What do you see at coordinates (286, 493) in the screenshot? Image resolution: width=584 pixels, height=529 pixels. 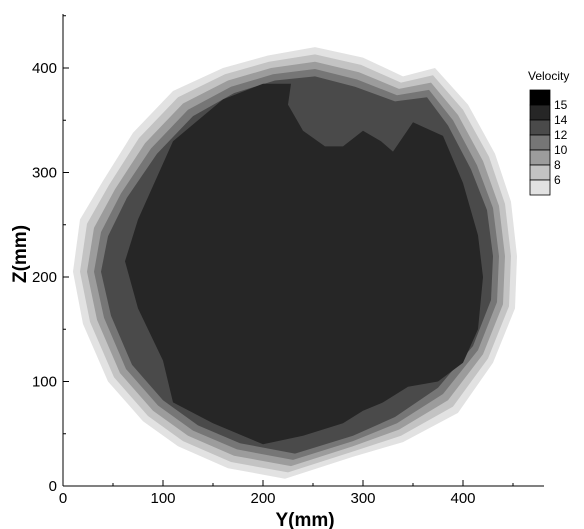 I see `x-ticks: 0 100 200 300 400` at bounding box center [286, 493].